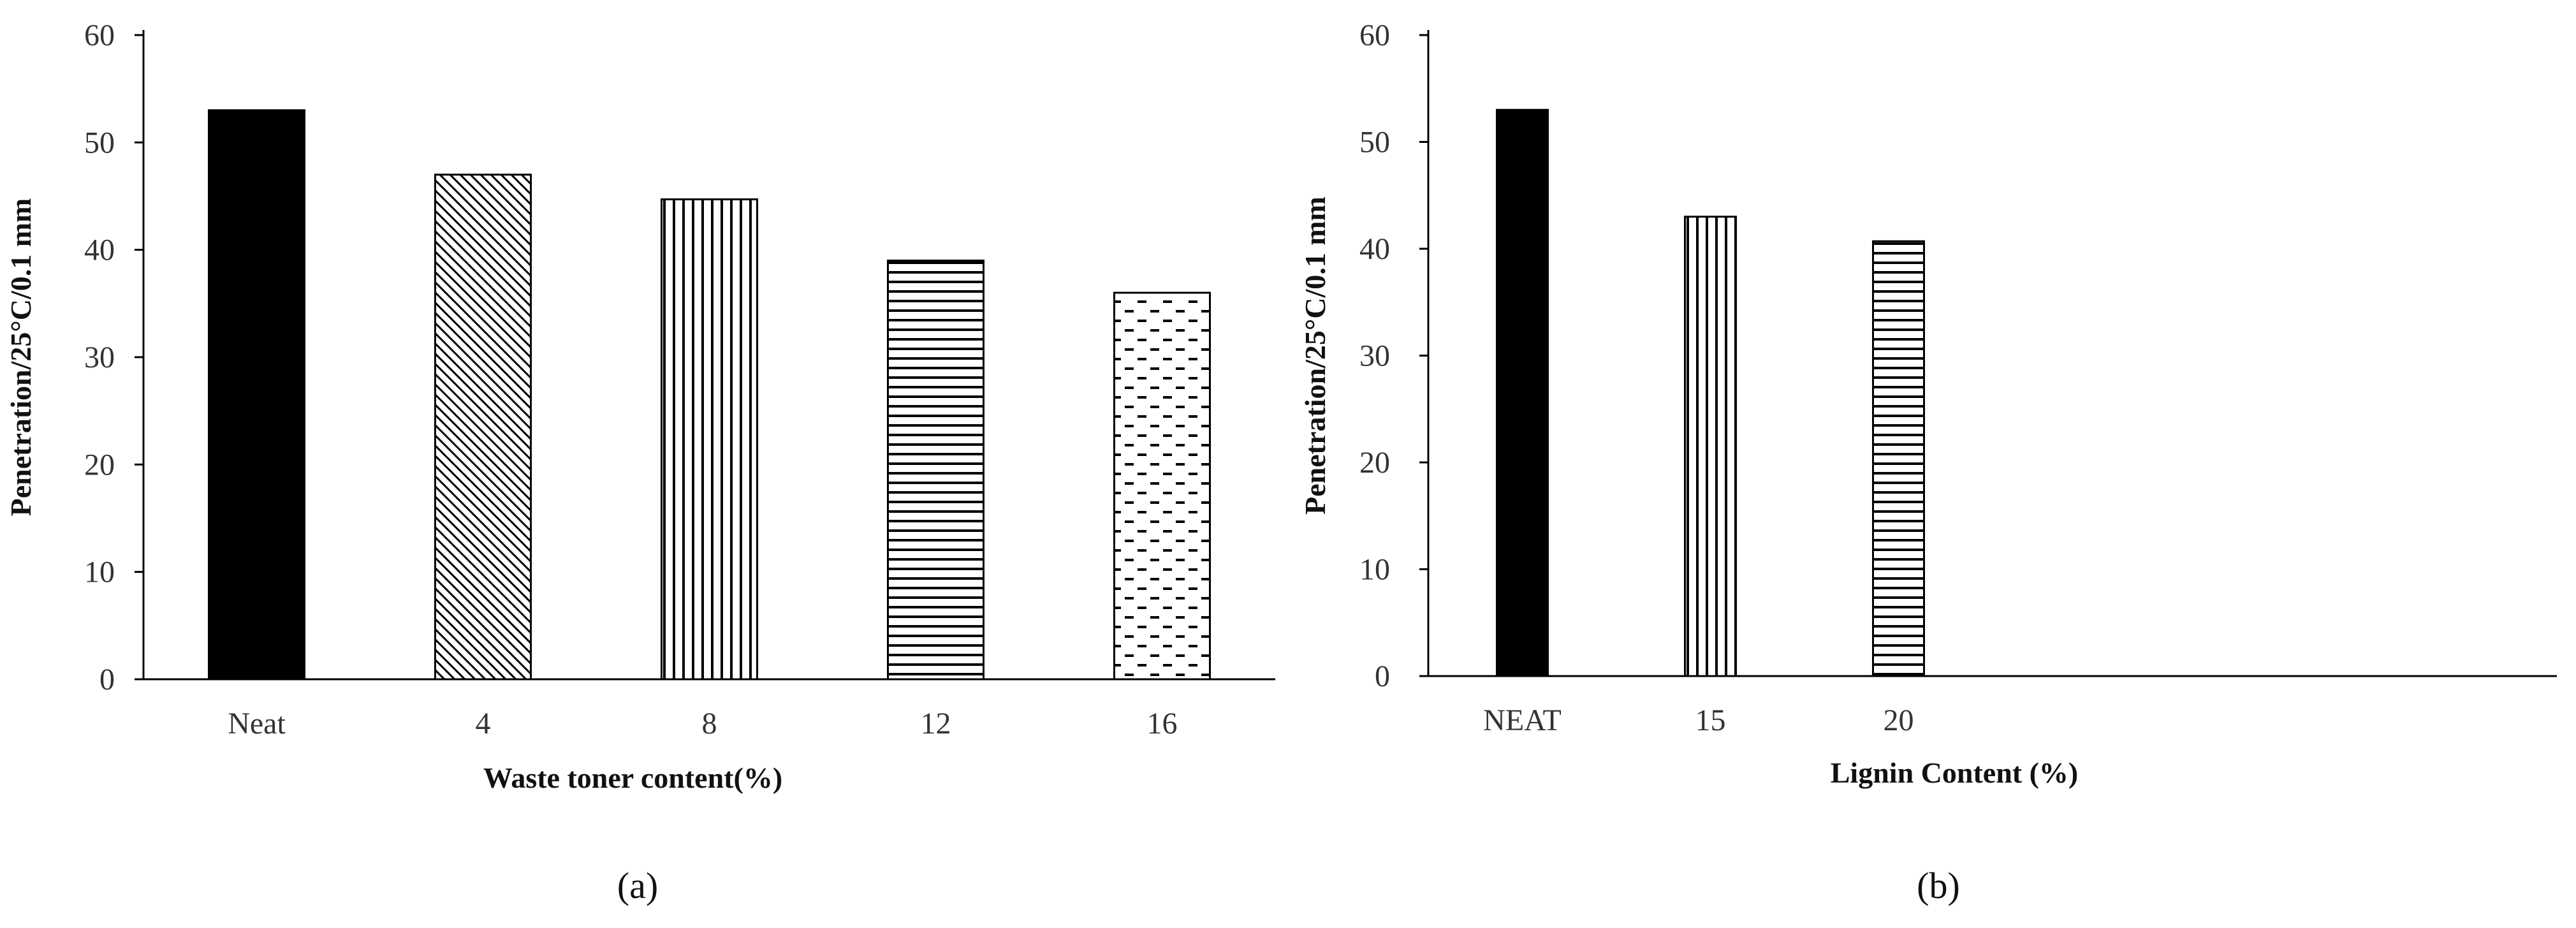 This screenshot has height=928, width=2576. Describe the element at coordinates (1374, 463) in the screenshot. I see `chart-b-y-tick-2: 20` at that location.